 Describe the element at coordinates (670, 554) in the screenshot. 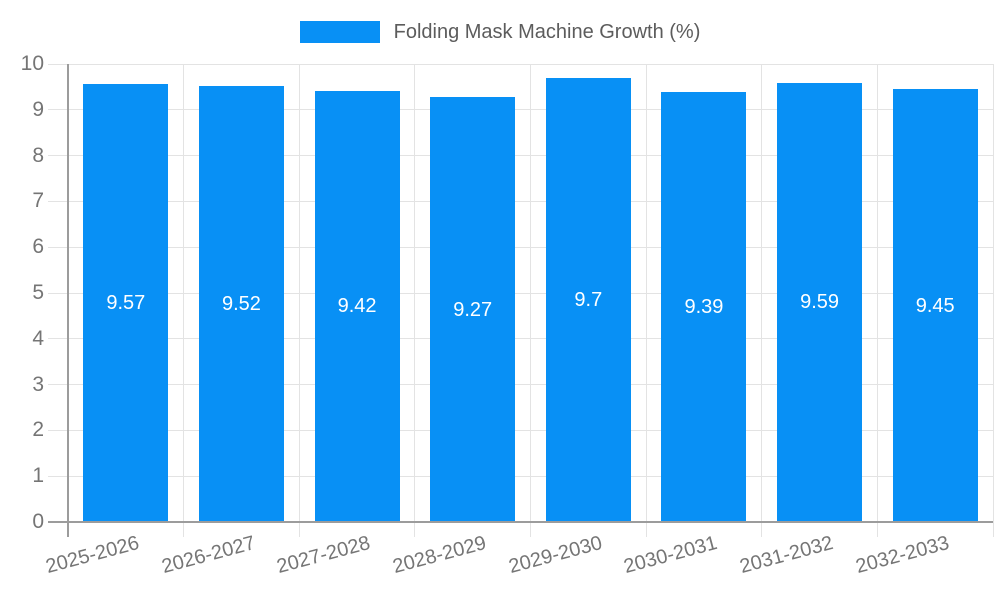

I see `x-axis-label: 2030-2031` at that location.